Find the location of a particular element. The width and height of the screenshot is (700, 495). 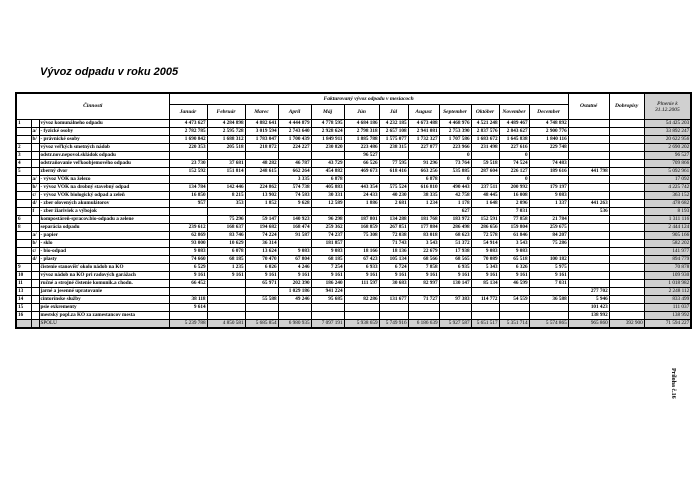

cell-value: 100 182 is located at coordinates (548, 259).